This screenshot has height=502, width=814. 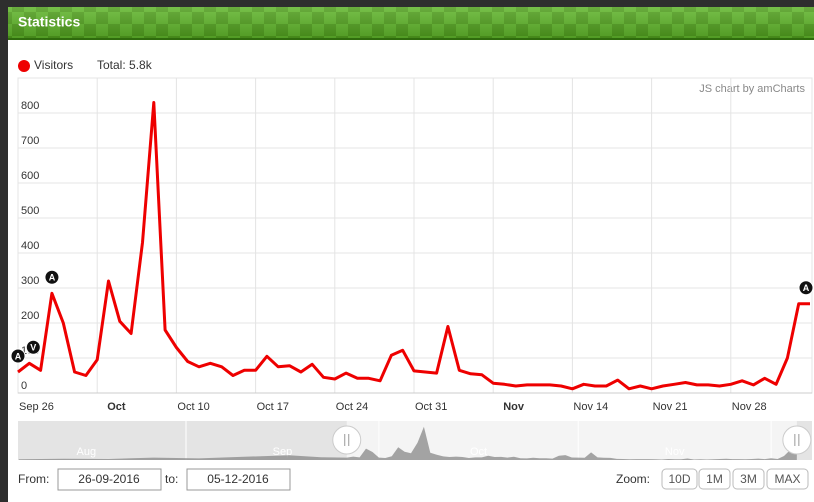 What do you see at coordinates (352, 407) in the screenshot?
I see `x-tick-label: Oct 24` at bounding box center [352, 407].